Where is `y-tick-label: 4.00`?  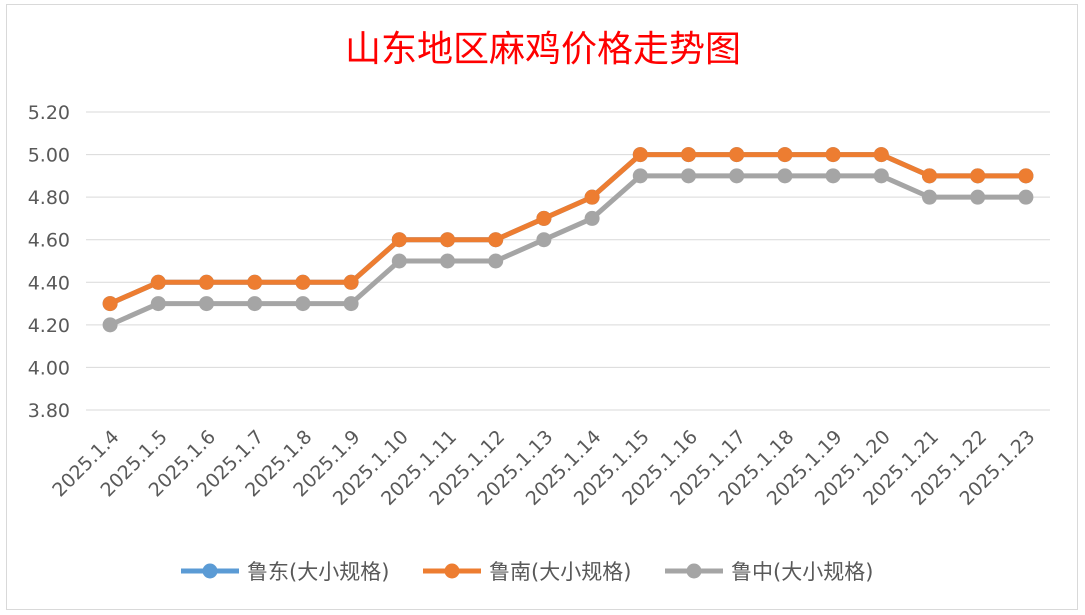
y-tick-label: 4.00 is located at coordinates (49, 368).